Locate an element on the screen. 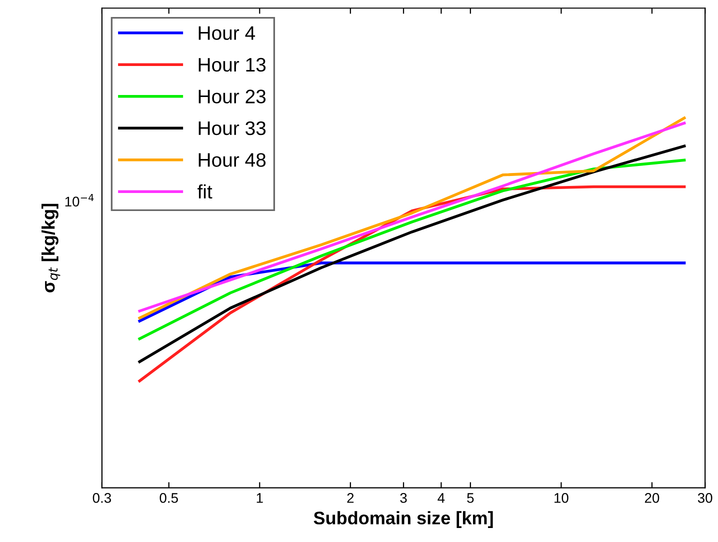 This screenshot has width=718, height=542. x-tick-label: 30 is located at coordinates (705, 498).